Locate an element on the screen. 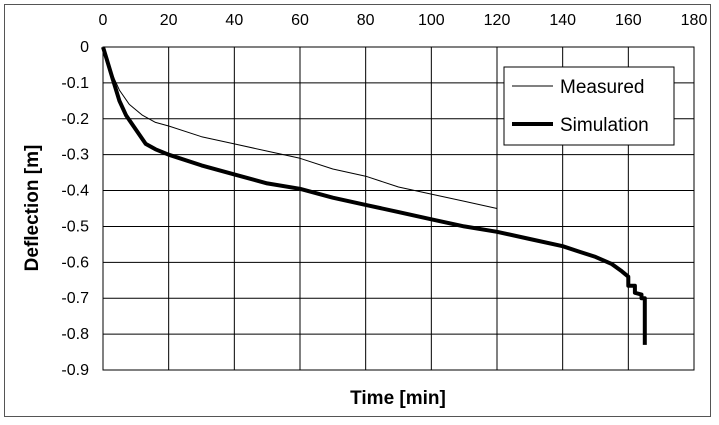 Image resolution: width=719 pixels, height=425 pixels. y-axis-title: Deflection [m] is located at coordinates (32, 208).